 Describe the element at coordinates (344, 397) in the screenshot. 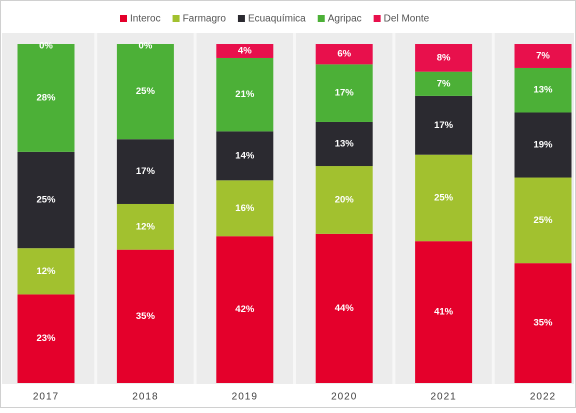

I see `x-tick-label: 2020` at that location.